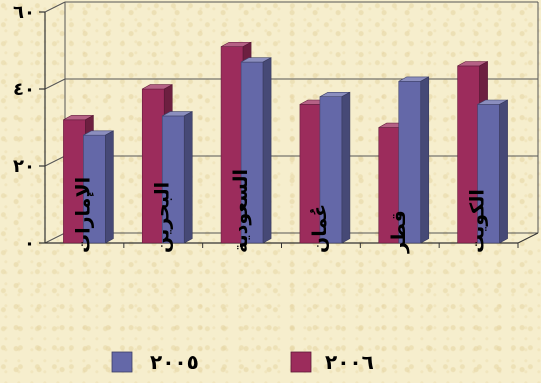 The image size is (541, 383). Describe the element at coordinates (29, 243) in the screenshot. I see `y-tick-label: ٠` at that location.